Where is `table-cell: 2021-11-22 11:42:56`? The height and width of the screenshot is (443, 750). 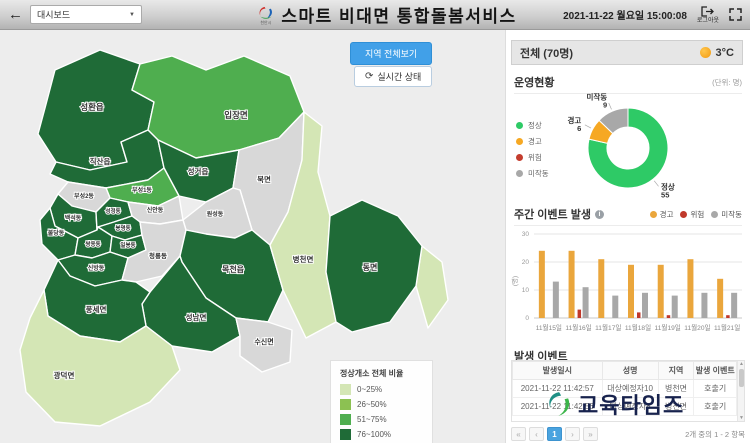 table-cell: 2021-11-22 11:42:56 is located at coordinates (557, 406).